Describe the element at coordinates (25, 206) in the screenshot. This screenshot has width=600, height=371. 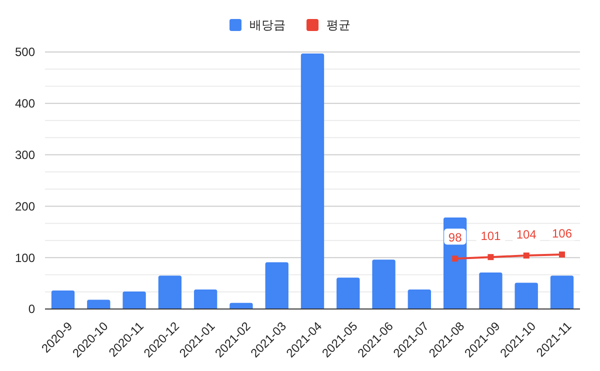
I see `y-tick-label: 200` at that location.